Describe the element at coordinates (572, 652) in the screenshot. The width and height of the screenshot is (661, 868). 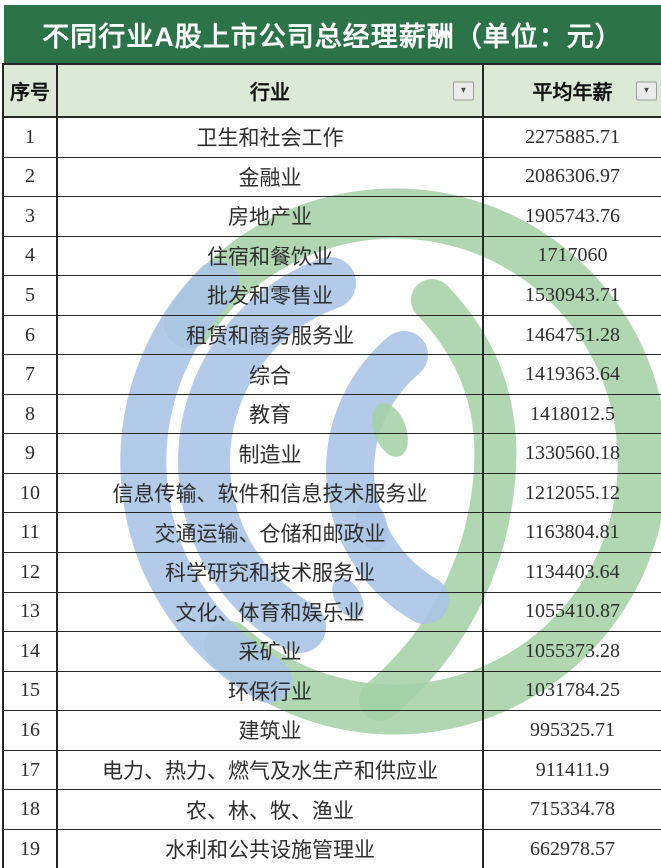
I see `row-salary-cell: 1055373.28` at that location.